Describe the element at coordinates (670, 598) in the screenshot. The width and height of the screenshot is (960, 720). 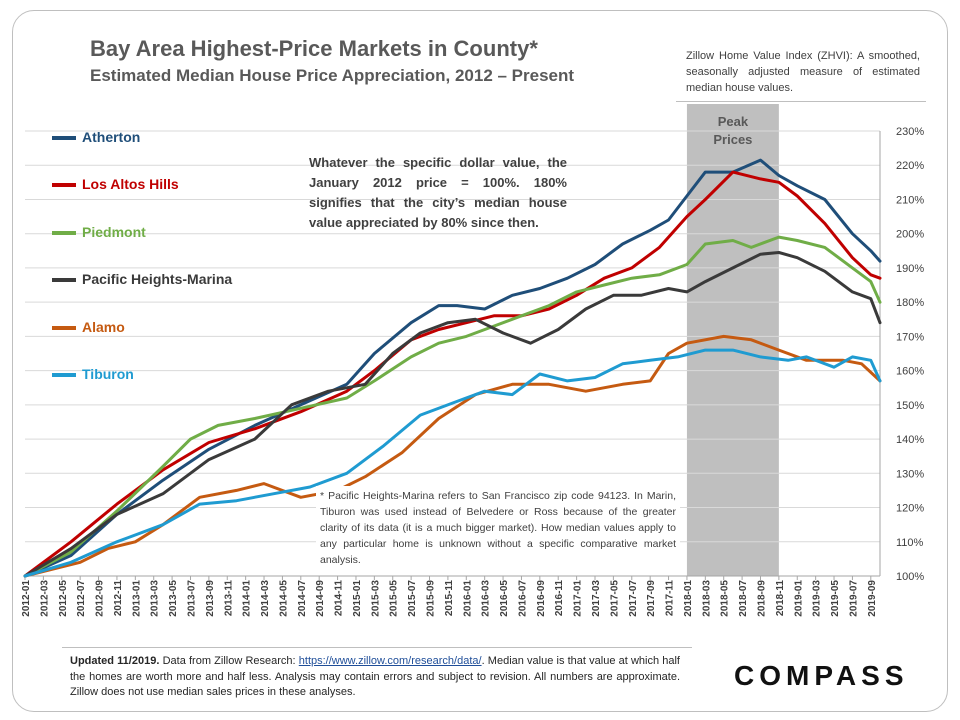
I see `x-tick-label: 2017-11` at that location.